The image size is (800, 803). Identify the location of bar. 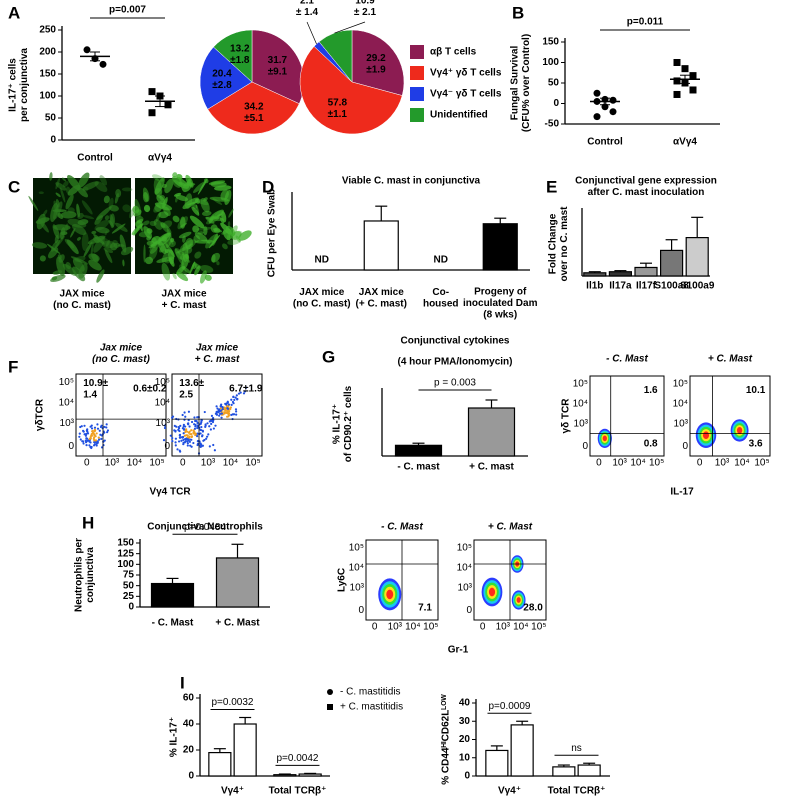
(671, 263).